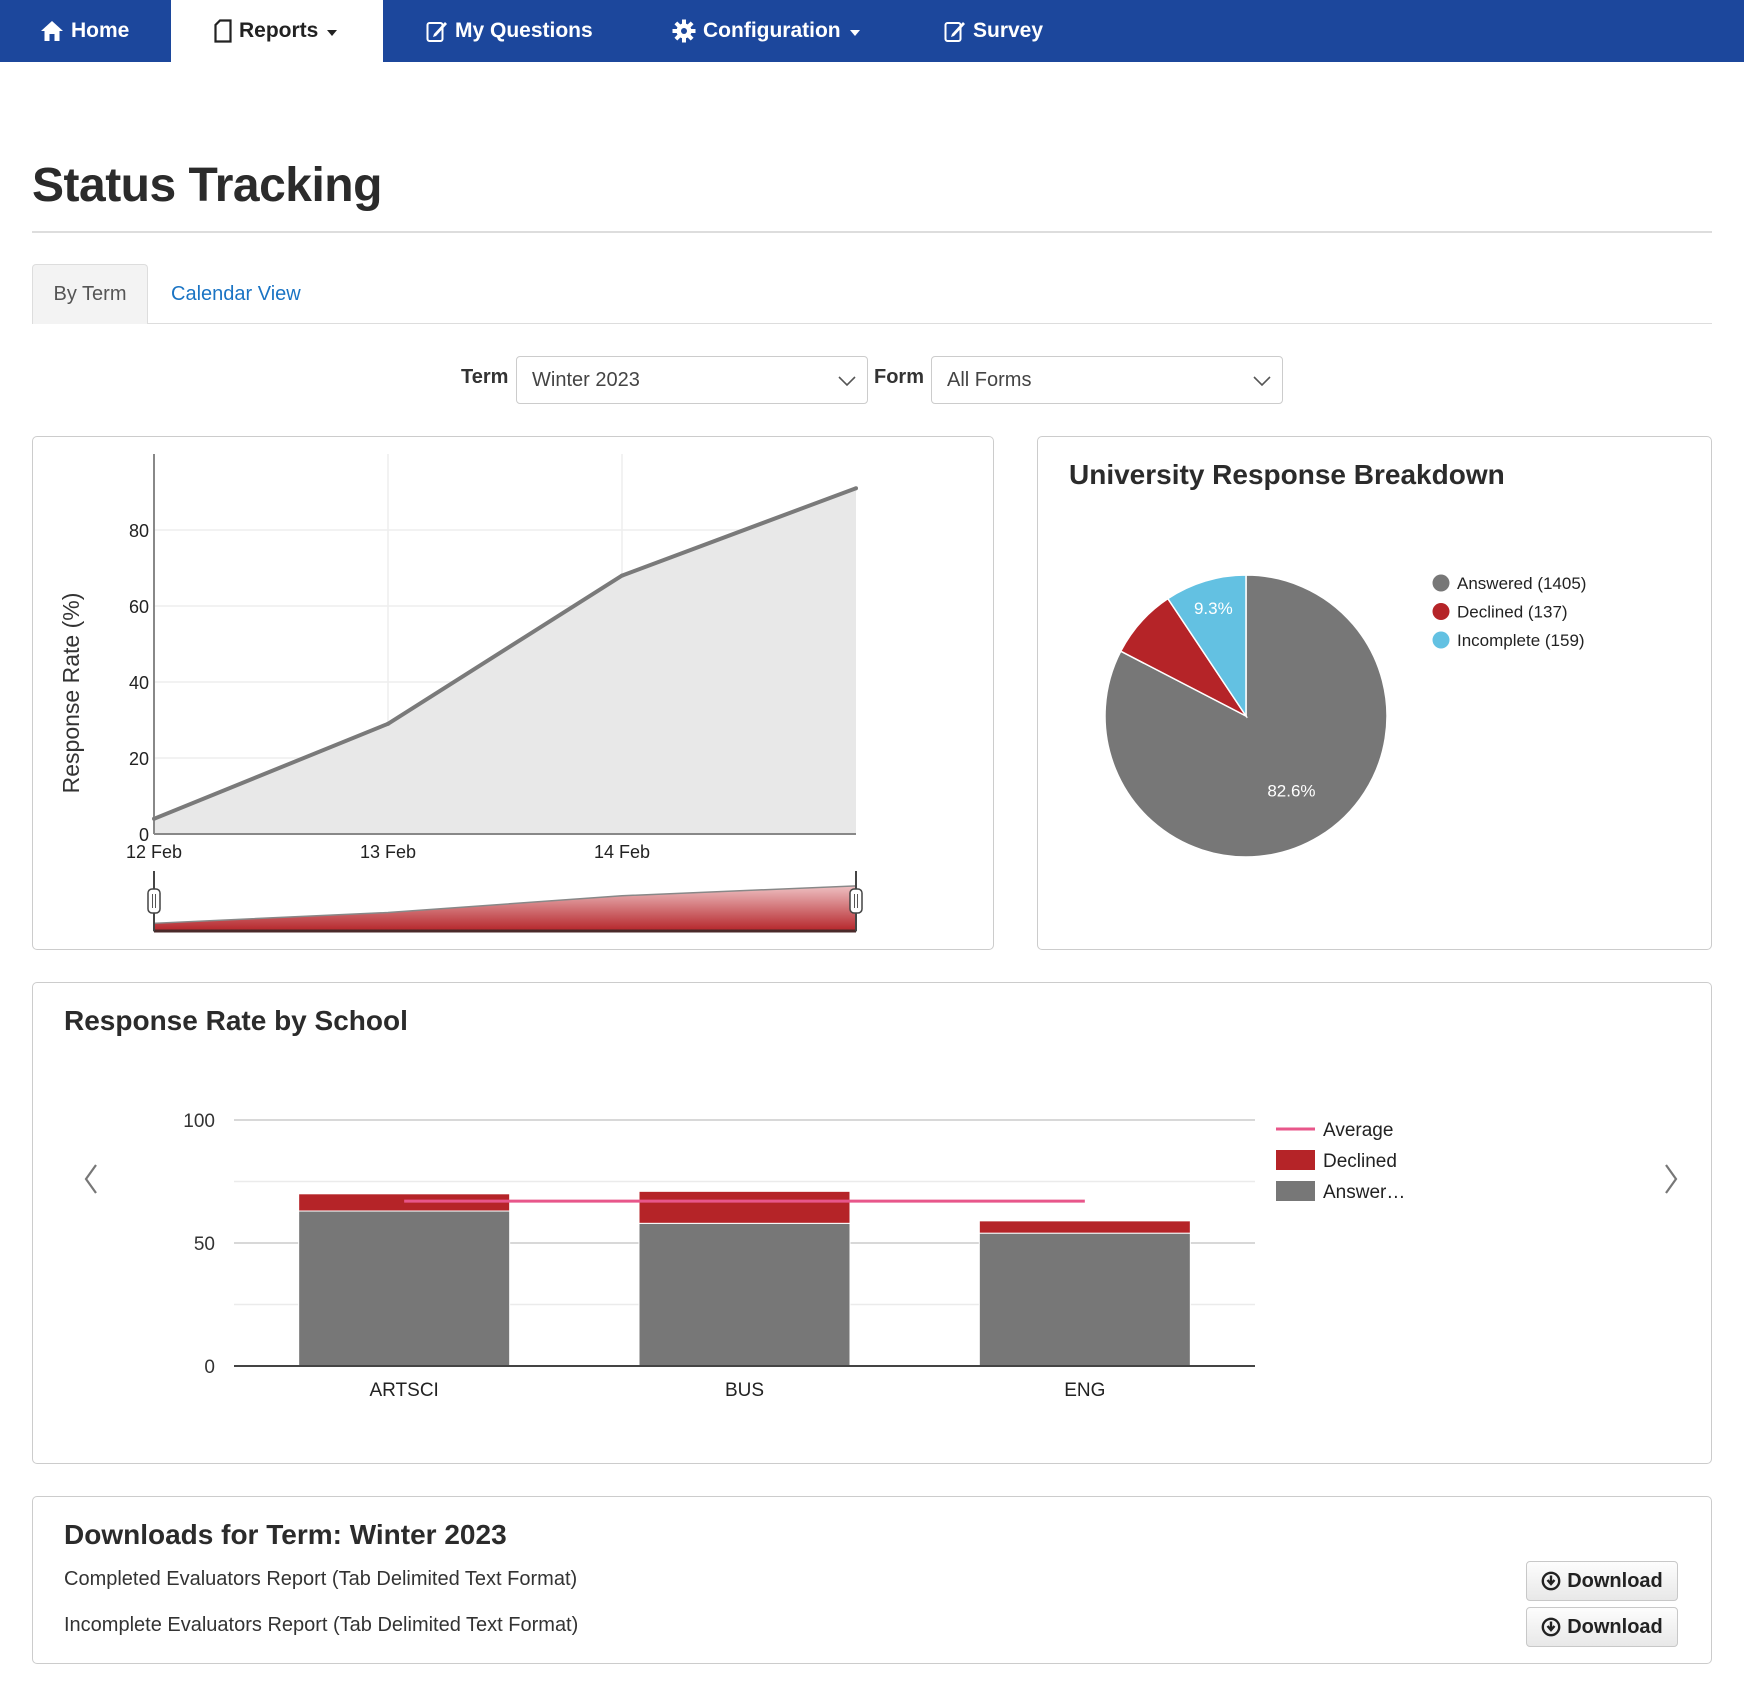 The width and height of the screenshot is (1744, 1684). Describe the element at coordinates (91, 1179) in the screenshot. I see `chevron-left-icon` at that location.